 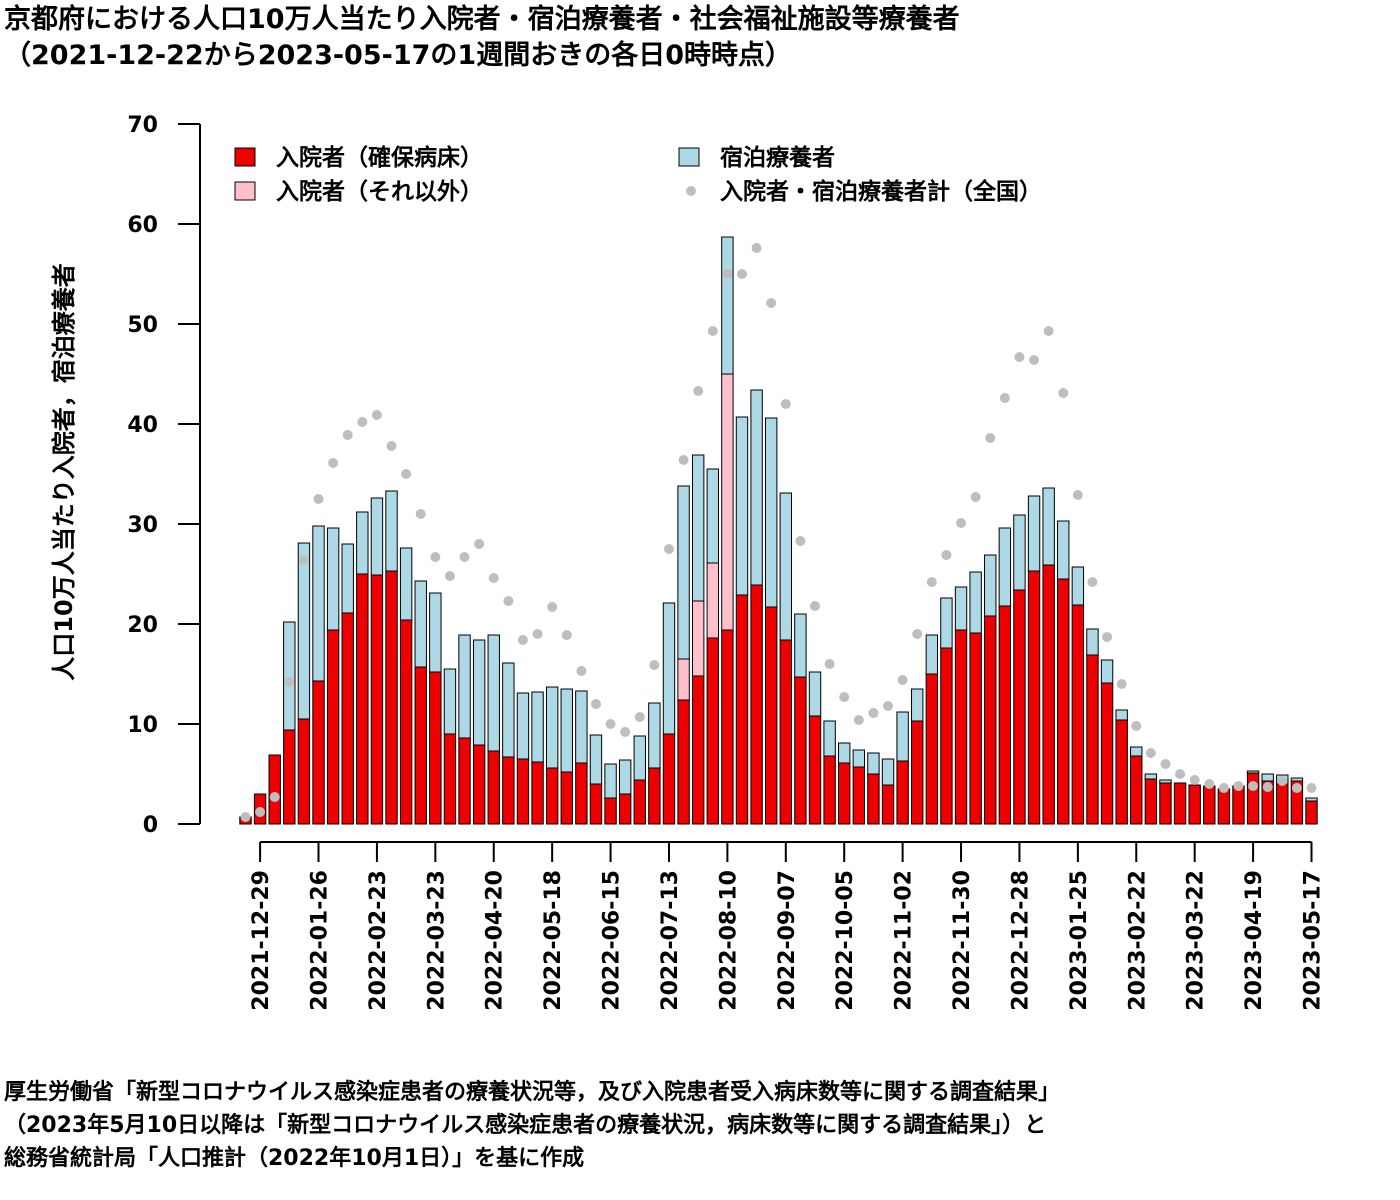 I want to click on x-tick-label: 2023-01-25, so click(x=1079, y=940).